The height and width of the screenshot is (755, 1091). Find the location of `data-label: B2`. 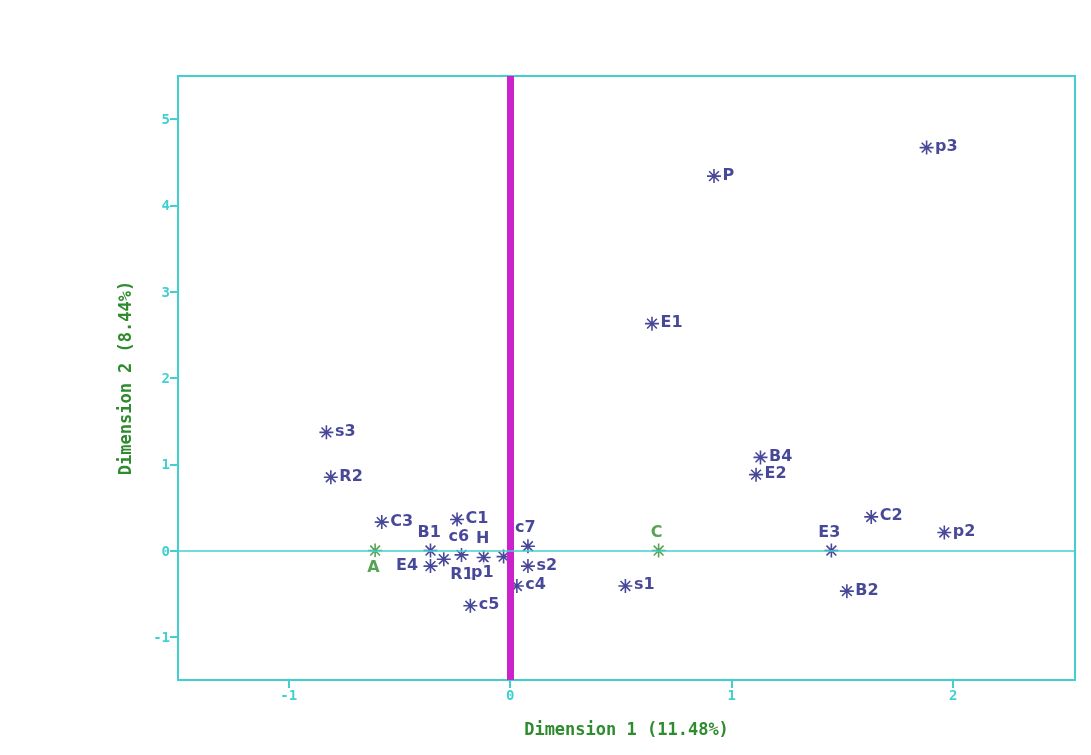

data-label: B2 is located at coordinates (867, 589).